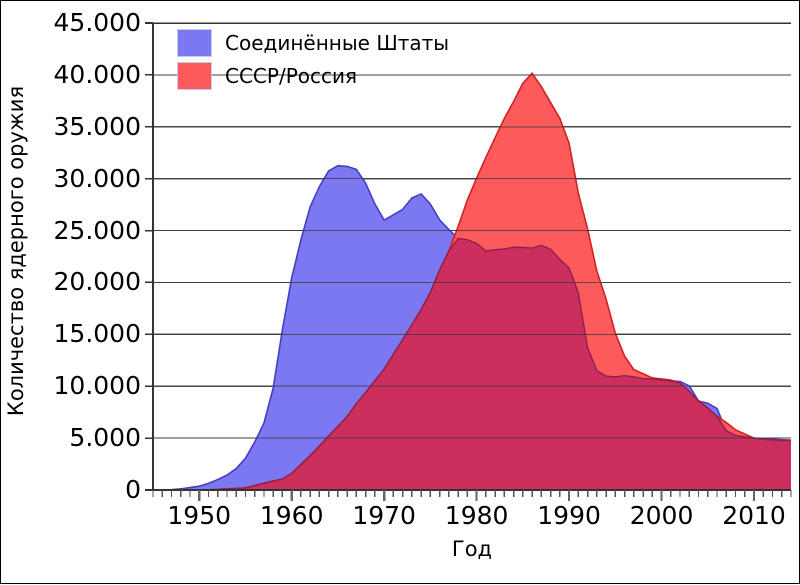 This screenshot has height=585, width=800. What do you see at coordinates (97, 386) in the screenshot?
I see `y-tick-label: 10.000` at bounding box center [97, 386].